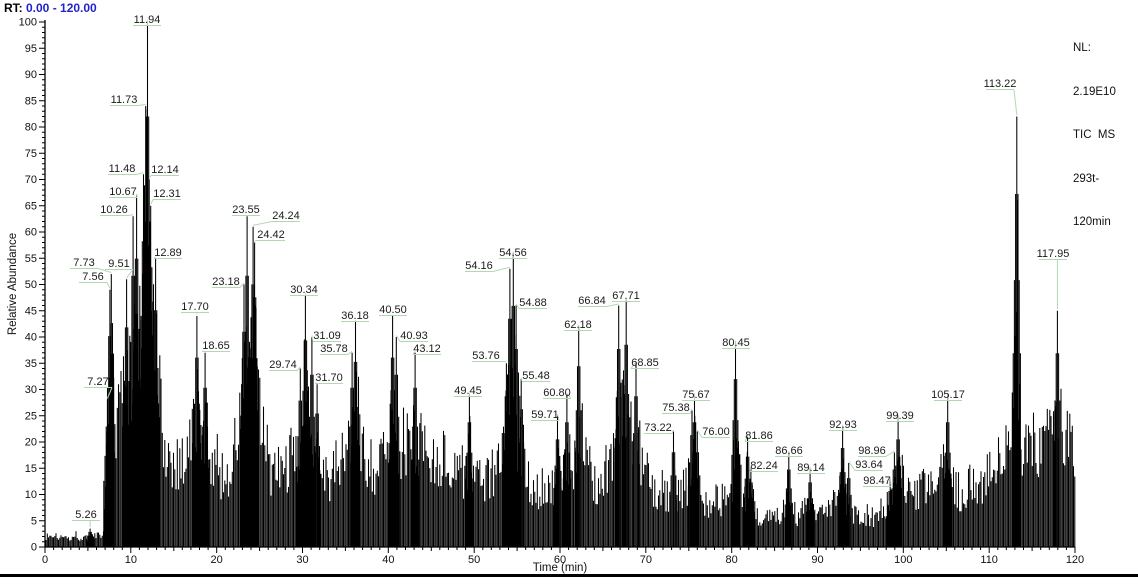  I want to click on peak-label: 92.93, so click(843, 425).